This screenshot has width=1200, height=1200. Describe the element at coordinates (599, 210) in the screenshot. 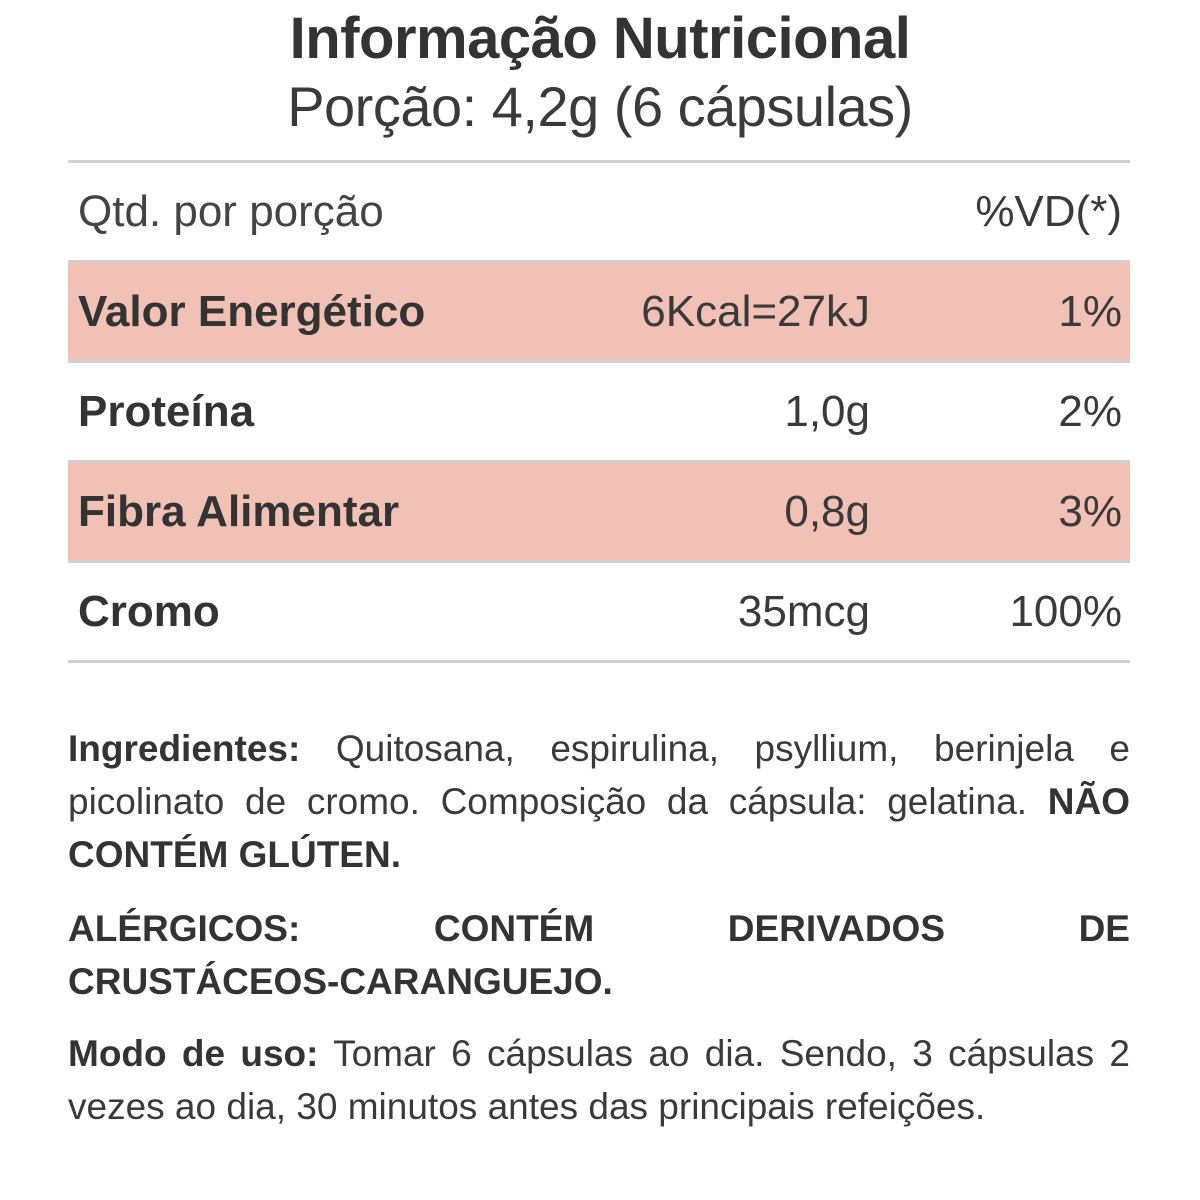

I see `table-header-row: Qtd. por porção %VD(*)` at that location.